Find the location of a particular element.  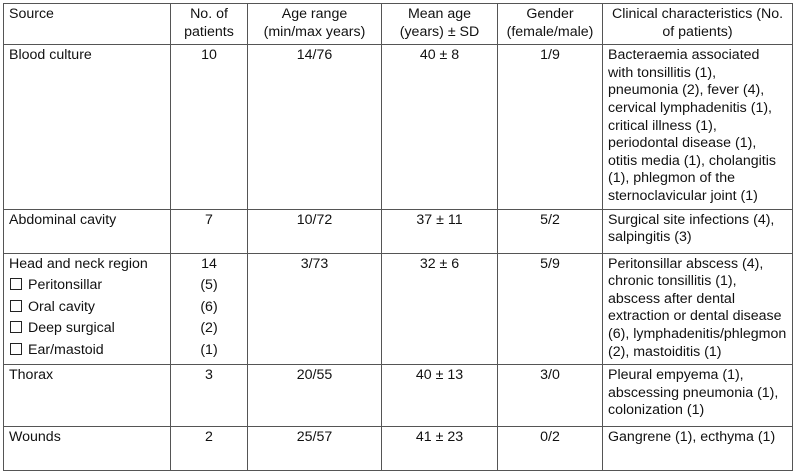

subcategory-item: Ear/mastoid is located at coordinates (87, 351).